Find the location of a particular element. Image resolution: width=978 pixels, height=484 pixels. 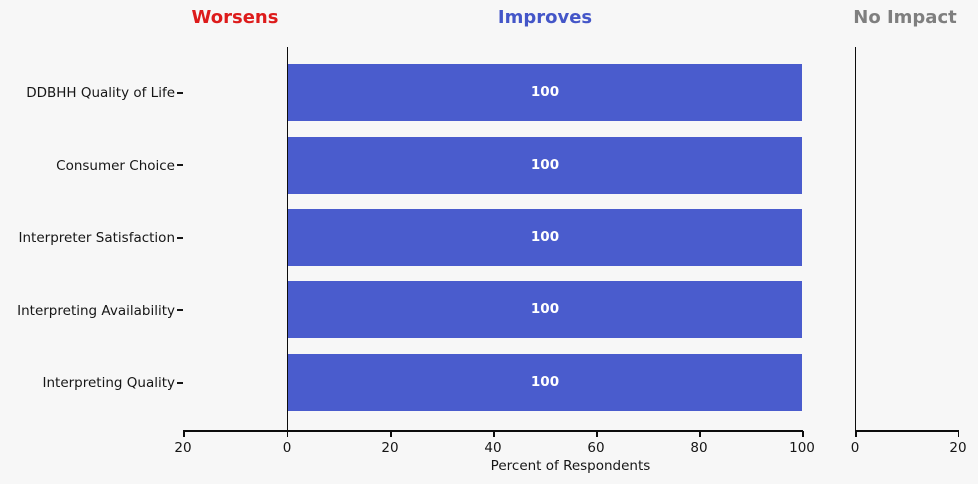

x-tick-label-worsens-20: 20 is located at coordinates (183, 448).